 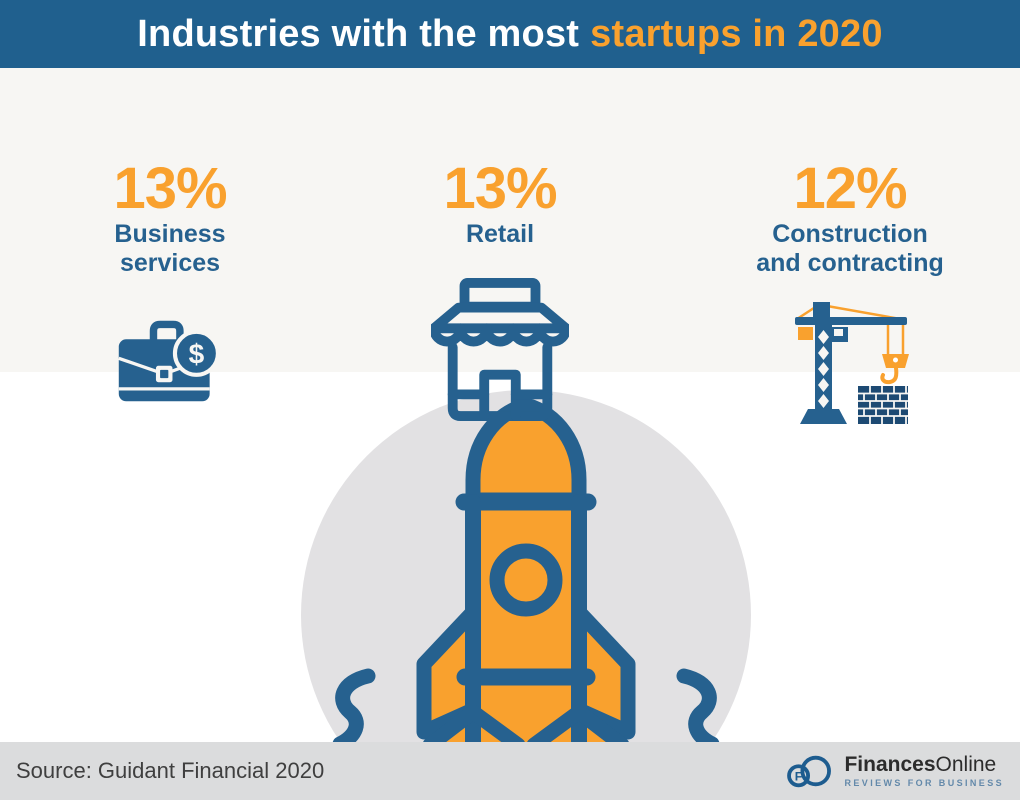 What do you see at coordinates (170, 286) in the screenshot?
I see `stat-business-services: 13% Business services $` at bounding box center [170, 286].